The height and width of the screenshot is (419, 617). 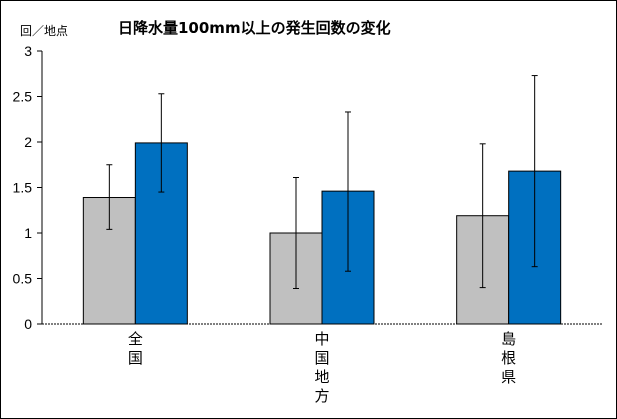 I want to click on y-tick-label: 2.5, so click(x=23, y=97).